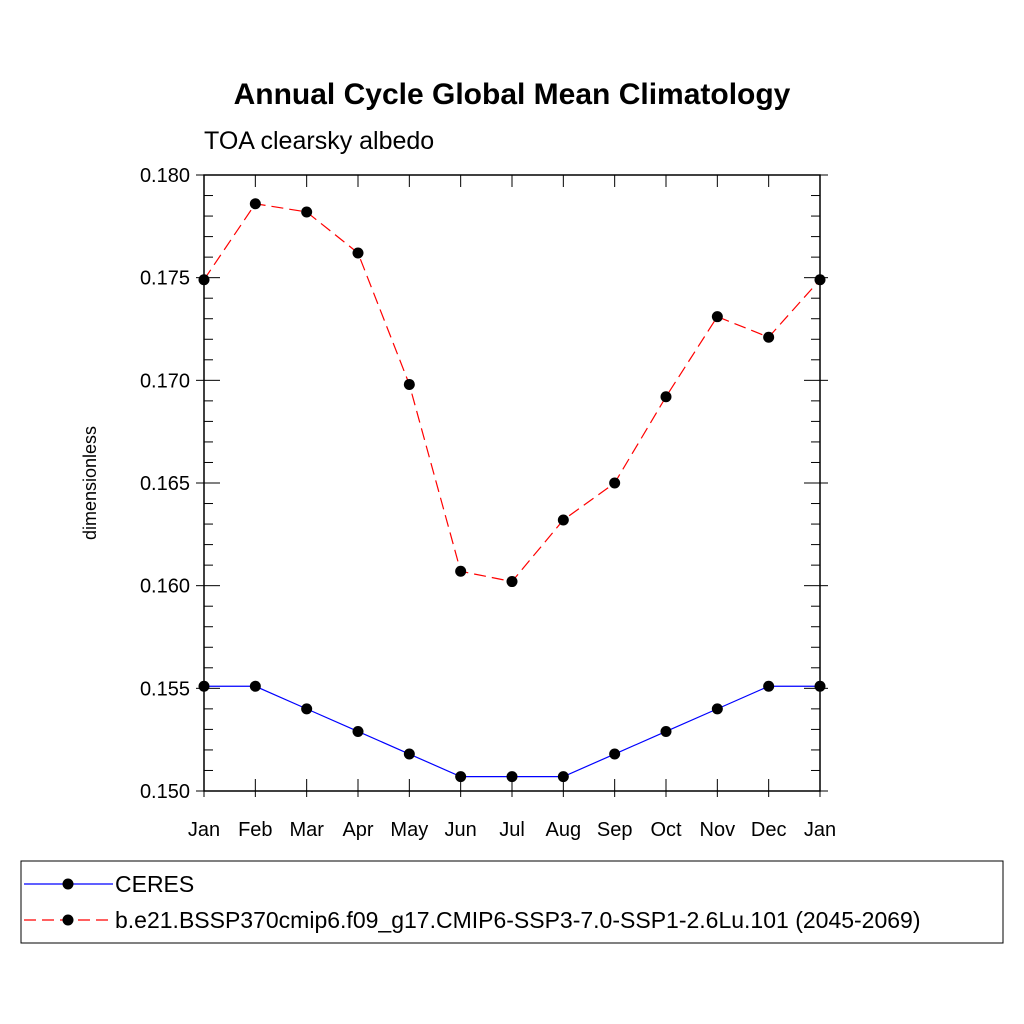 The height and width of the screenshot is (1024, 1024). I want to click on x-tick-label: Oct, so click(666, 830).